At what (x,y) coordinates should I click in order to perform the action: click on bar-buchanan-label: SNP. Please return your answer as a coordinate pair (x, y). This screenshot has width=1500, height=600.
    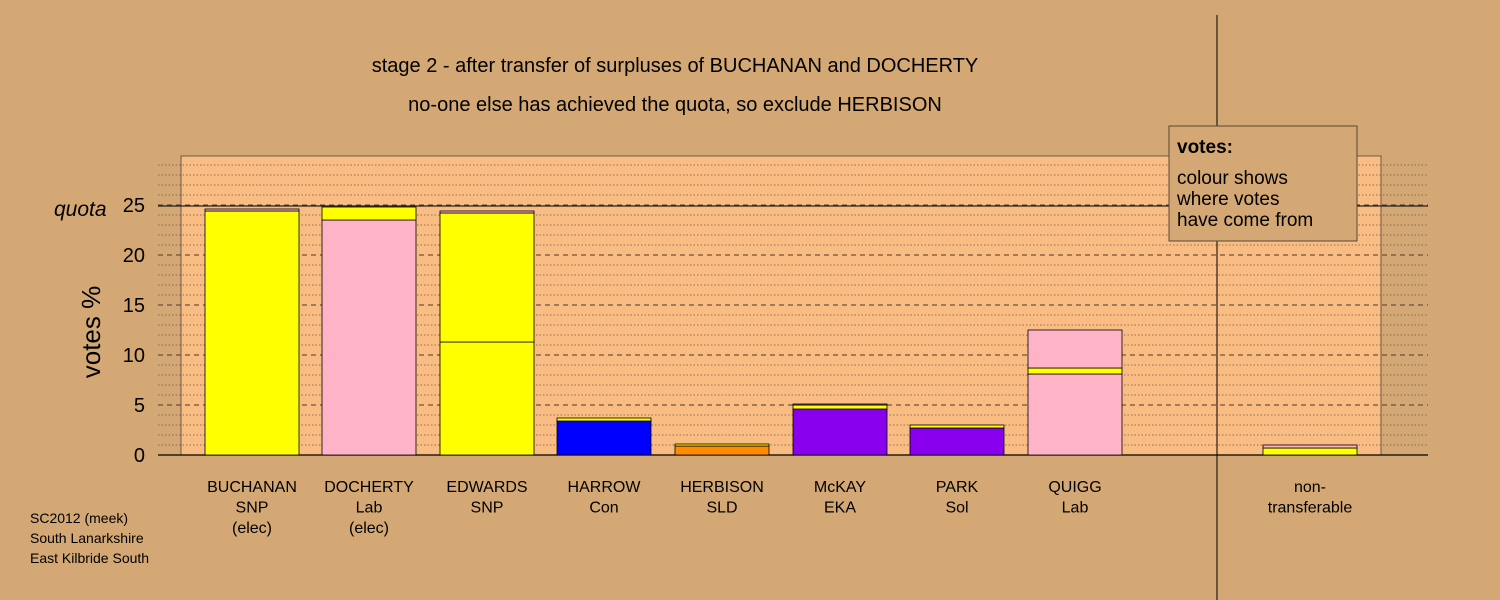
    Looking at the image, I should click on (252, 508).